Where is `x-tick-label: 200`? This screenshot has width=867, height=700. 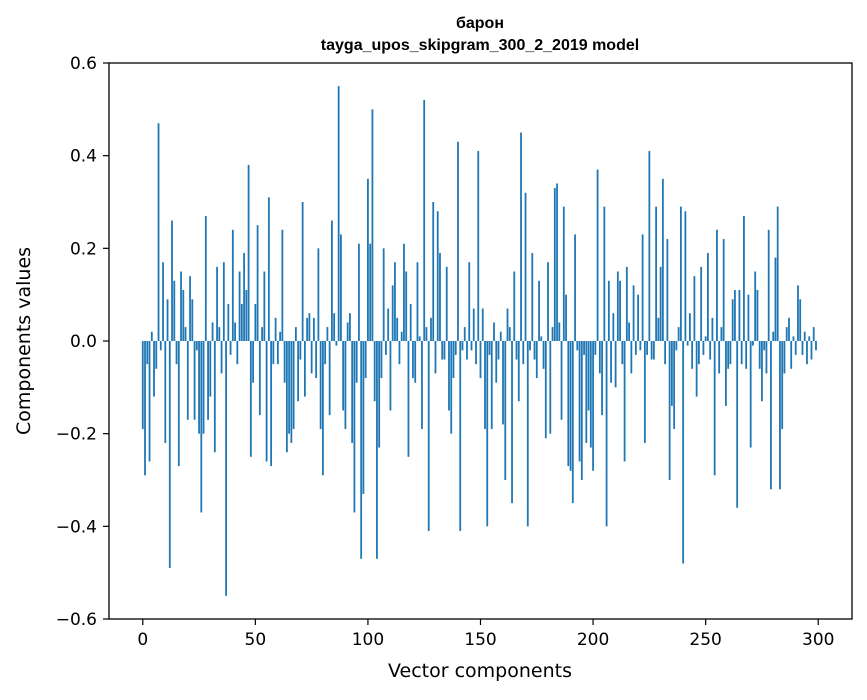 x-tick-label: 200 is located at coordinates (593, 640).